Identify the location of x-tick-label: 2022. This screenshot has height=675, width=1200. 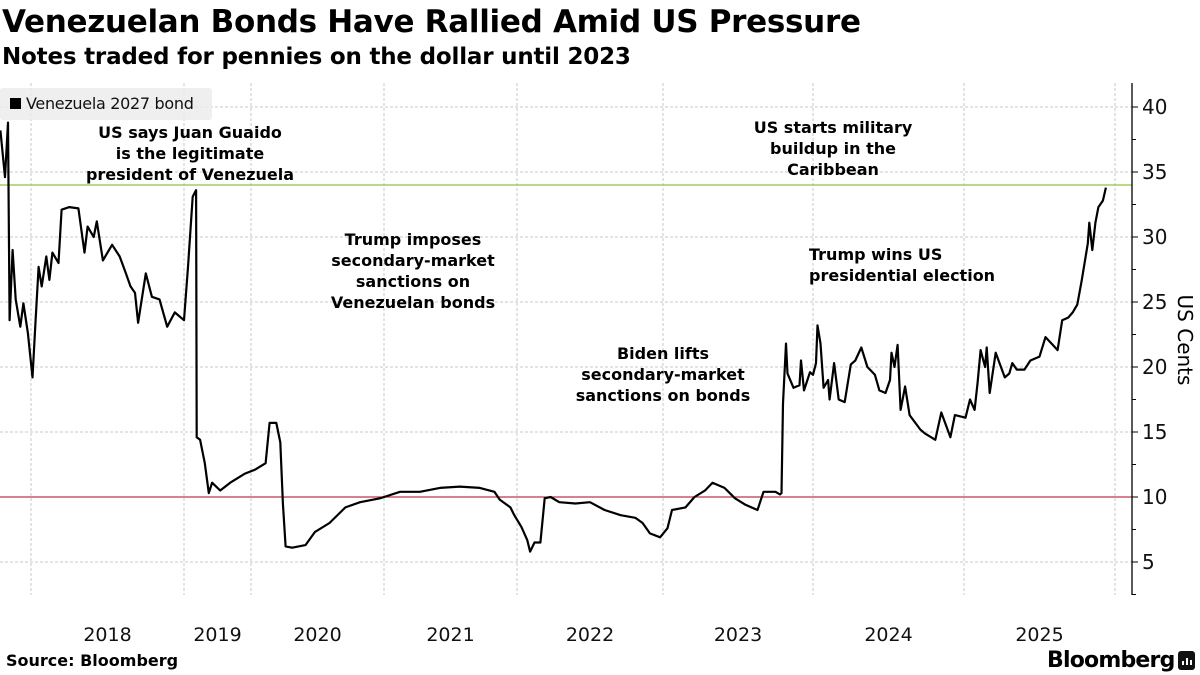
(590, 635).